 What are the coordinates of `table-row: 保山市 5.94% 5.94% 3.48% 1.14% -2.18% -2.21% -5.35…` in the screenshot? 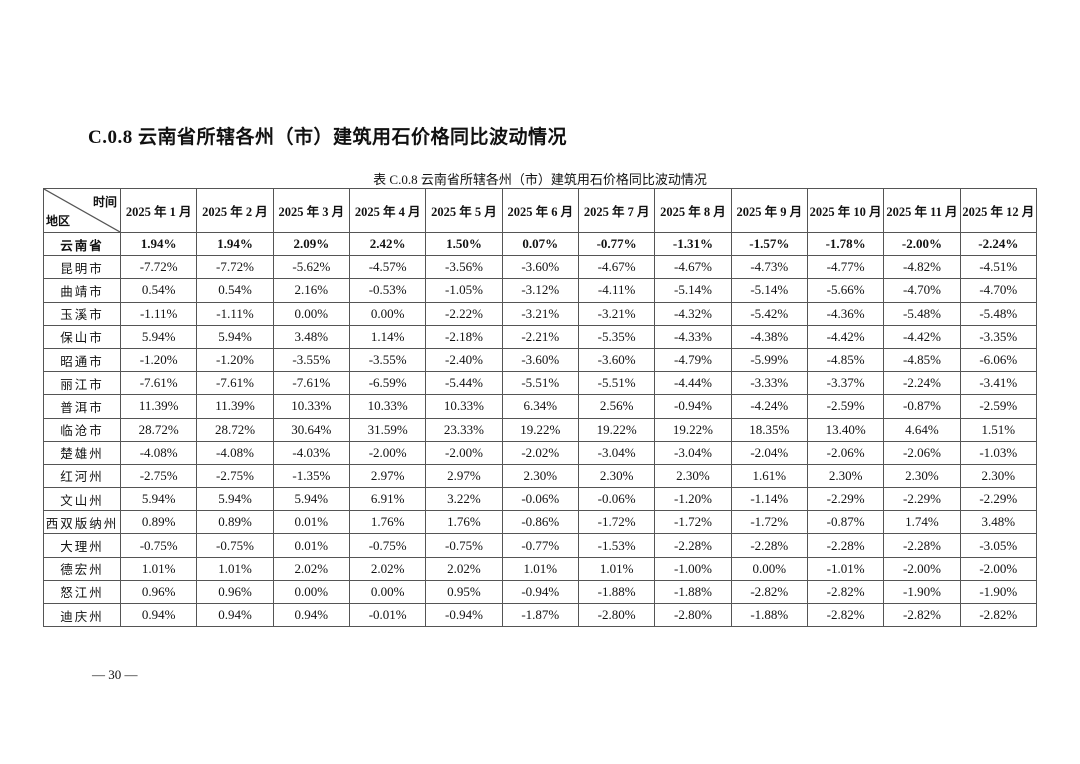 It's located at (540, 336).